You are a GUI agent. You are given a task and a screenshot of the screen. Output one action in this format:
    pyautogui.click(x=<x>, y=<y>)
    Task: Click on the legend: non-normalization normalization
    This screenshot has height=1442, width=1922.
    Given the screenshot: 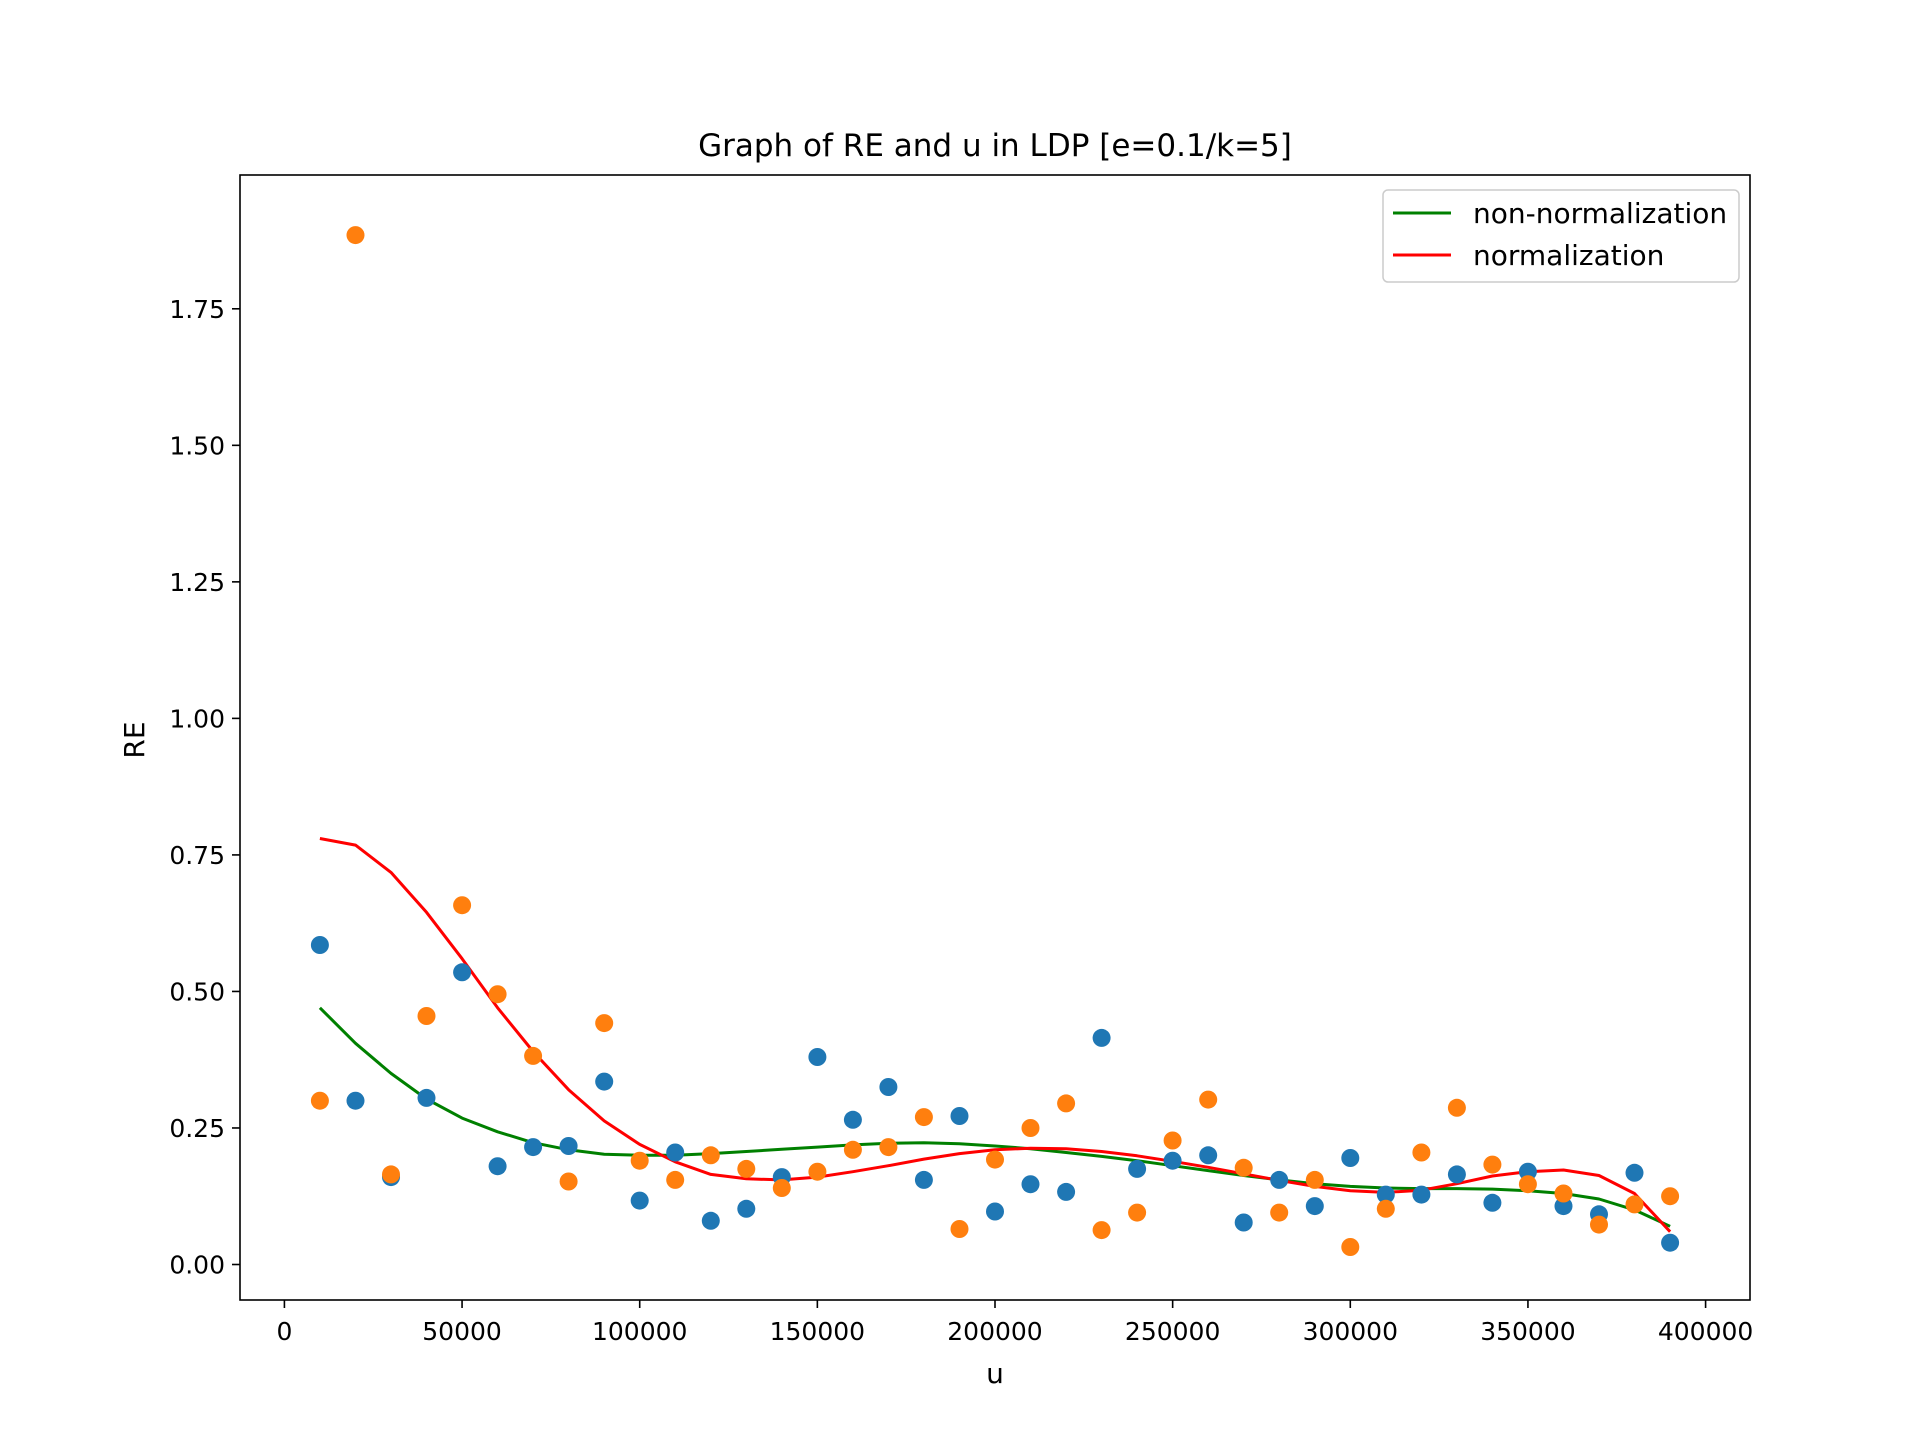 What is the action you would take?
    pyautogui.click(x=1561, y=236)
    